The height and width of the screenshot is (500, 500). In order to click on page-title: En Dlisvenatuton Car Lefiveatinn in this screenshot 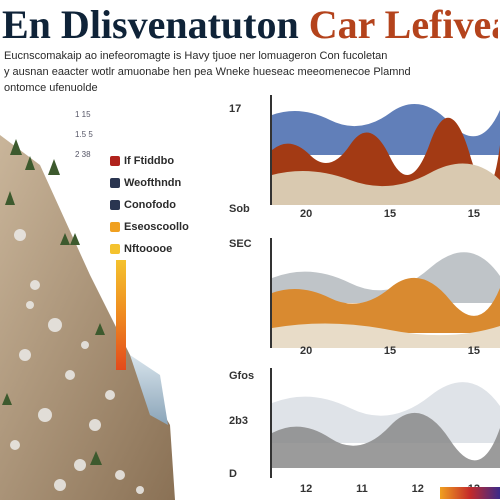, I will do `click(250, 25)`.